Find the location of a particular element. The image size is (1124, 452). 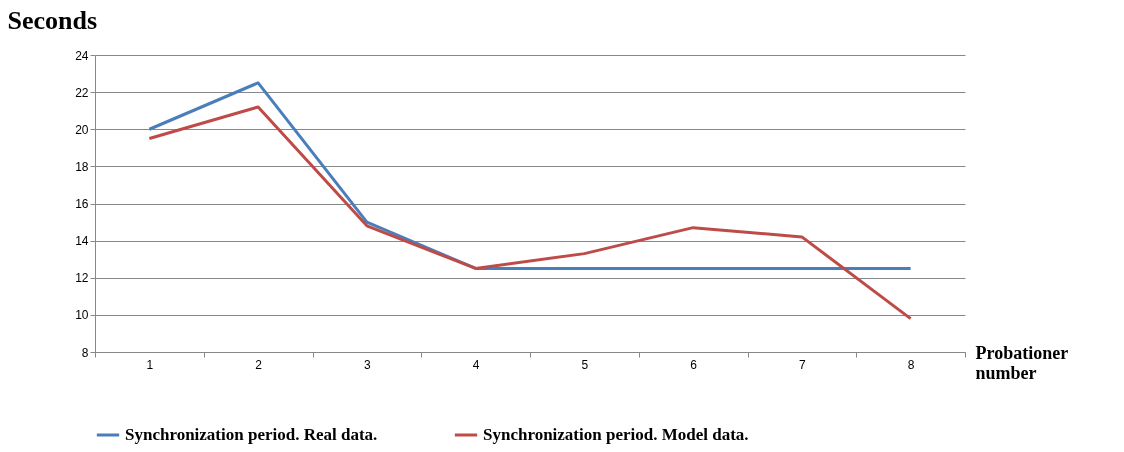

x-tick-label: 8 is located at coordinates (911, 364).